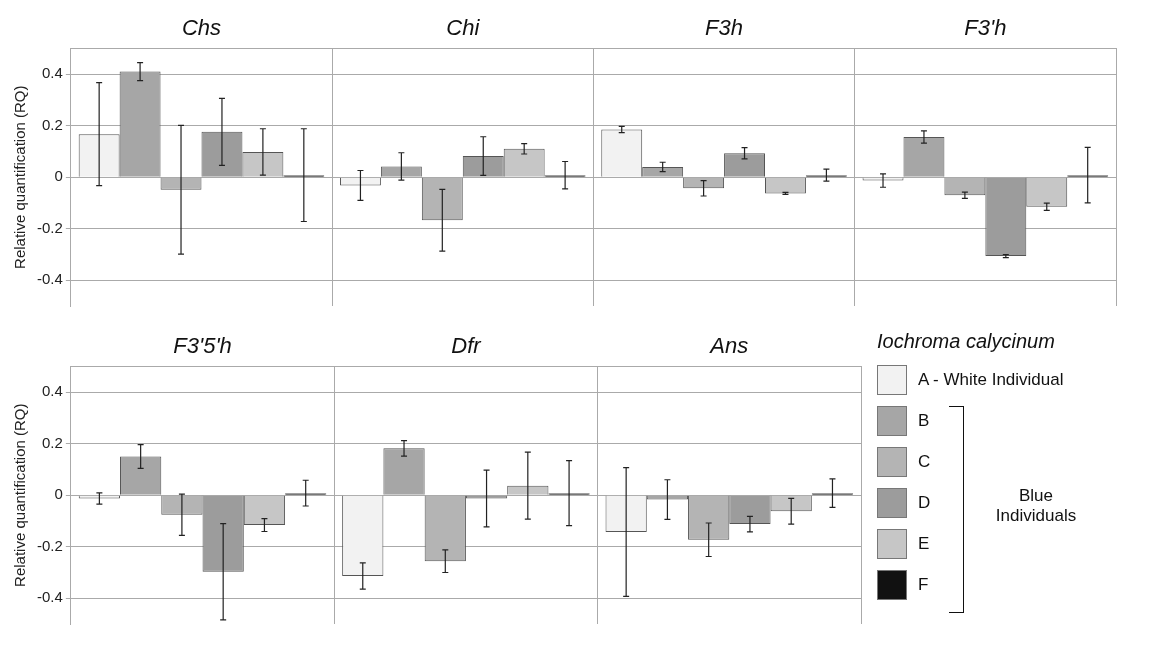 Image resolution: width=1164 pixels, height=654 pixels. What do you see at coordinates (724, 28) in the screenshot?
I see `x-tick-label: F3h` at bounding box center [724, 28].